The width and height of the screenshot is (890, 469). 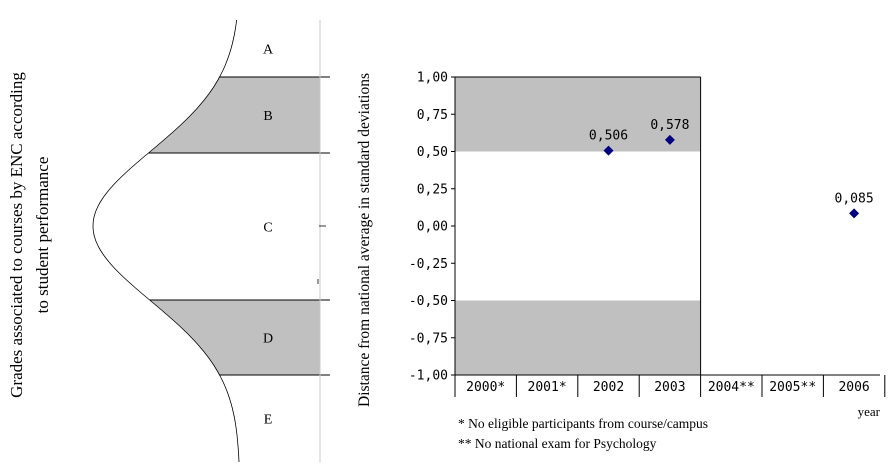 I want to click on y-tick-label: -0,50, so click(x=428, y=301).